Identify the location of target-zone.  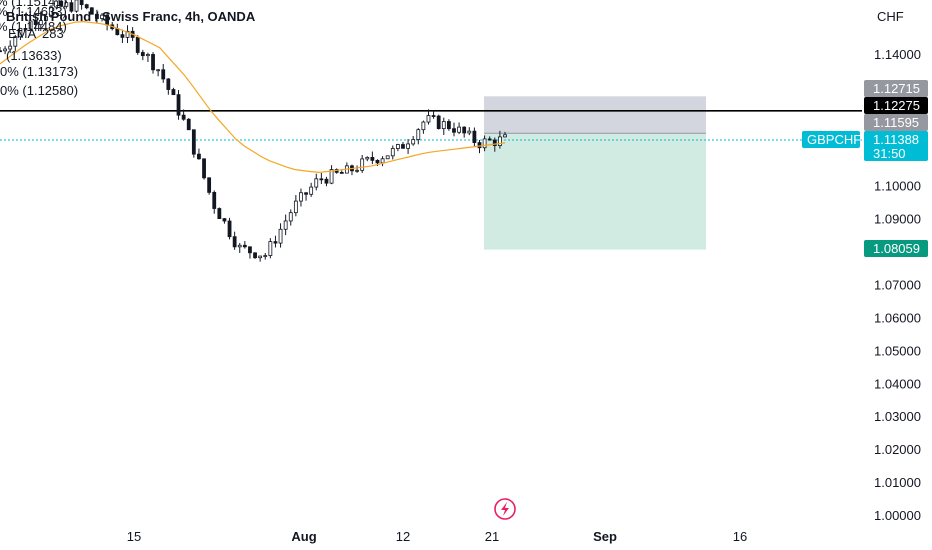
(595, 115).